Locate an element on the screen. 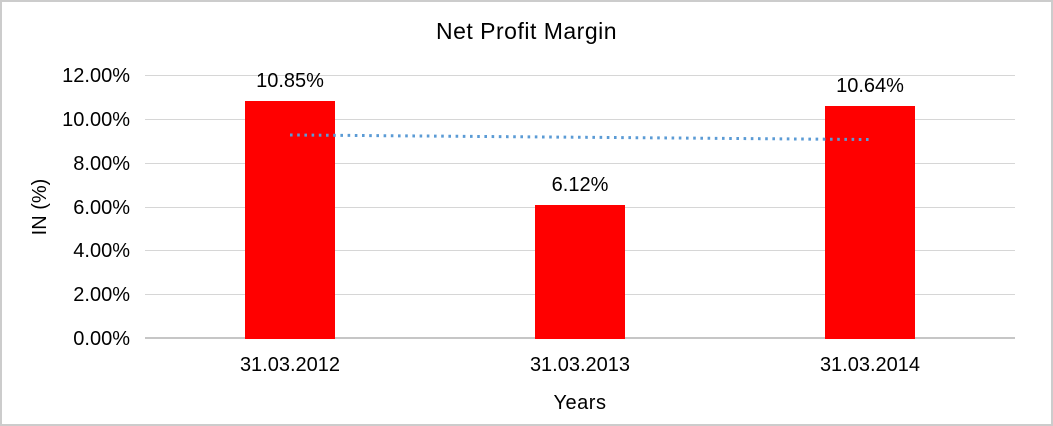 The width and height of the screenshot is (1053, 426). y-axis-tick-label: 8.00% is located at coordinates (101, 163).